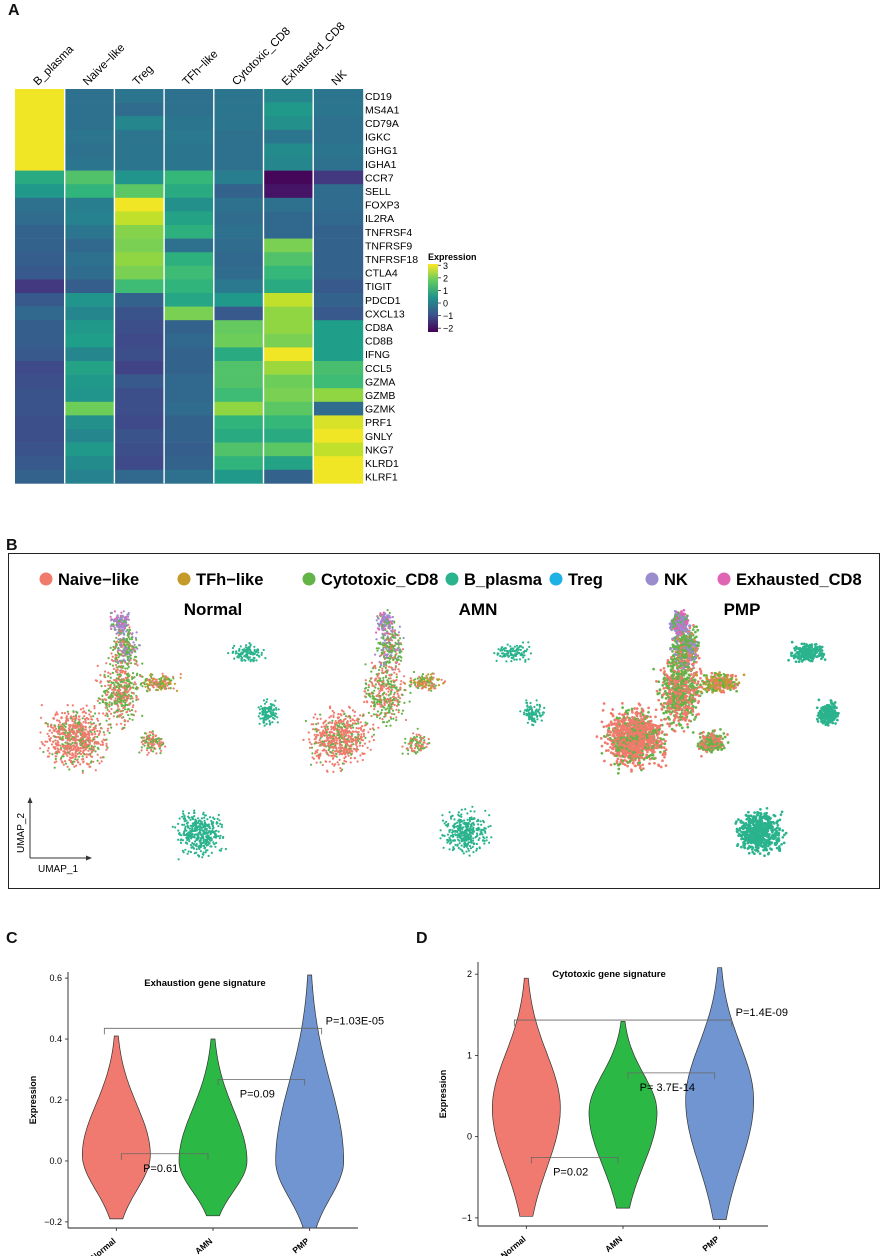 The width and height of the screenshot is (886, 1256). I want to click on heatmap-legend-tick: −1, so click(448, 316).